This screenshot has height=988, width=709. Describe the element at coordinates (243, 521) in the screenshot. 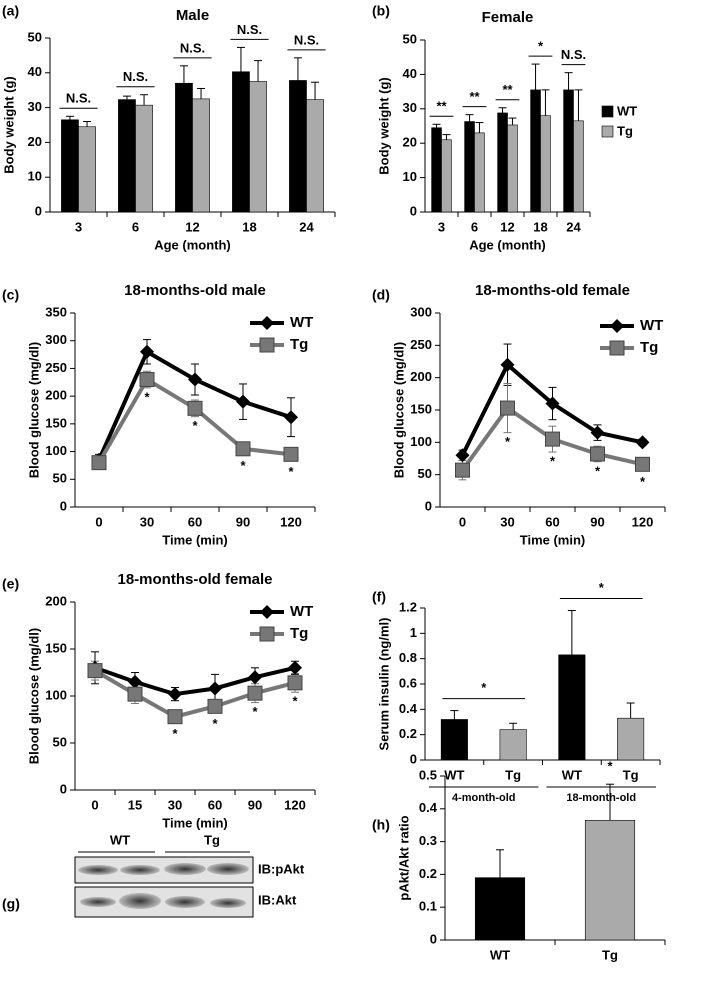

I see `x-tick-label: 90` at that location.